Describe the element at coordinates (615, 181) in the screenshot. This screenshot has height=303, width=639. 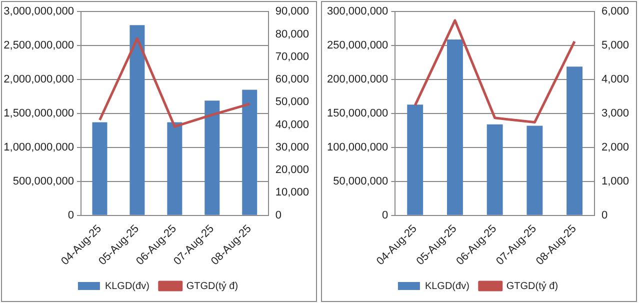
I see `y2-tick-label: 1,000` at that location.